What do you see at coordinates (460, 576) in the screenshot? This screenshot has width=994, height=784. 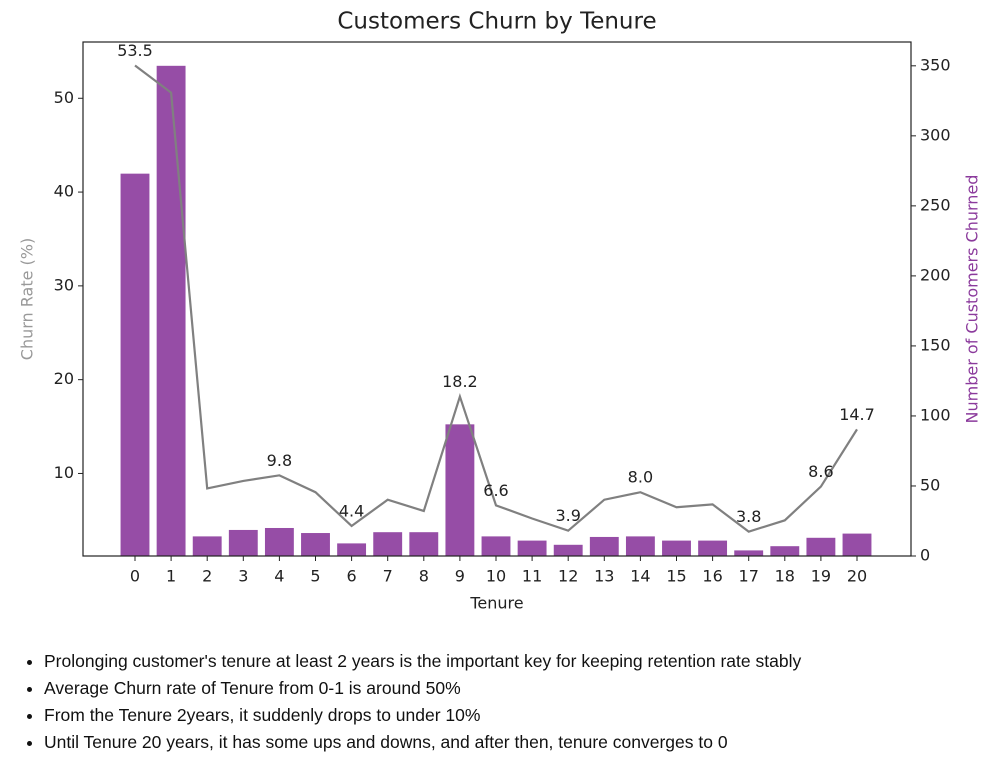 I see `x-tick-label: 9` at bounding box center [460, 576].